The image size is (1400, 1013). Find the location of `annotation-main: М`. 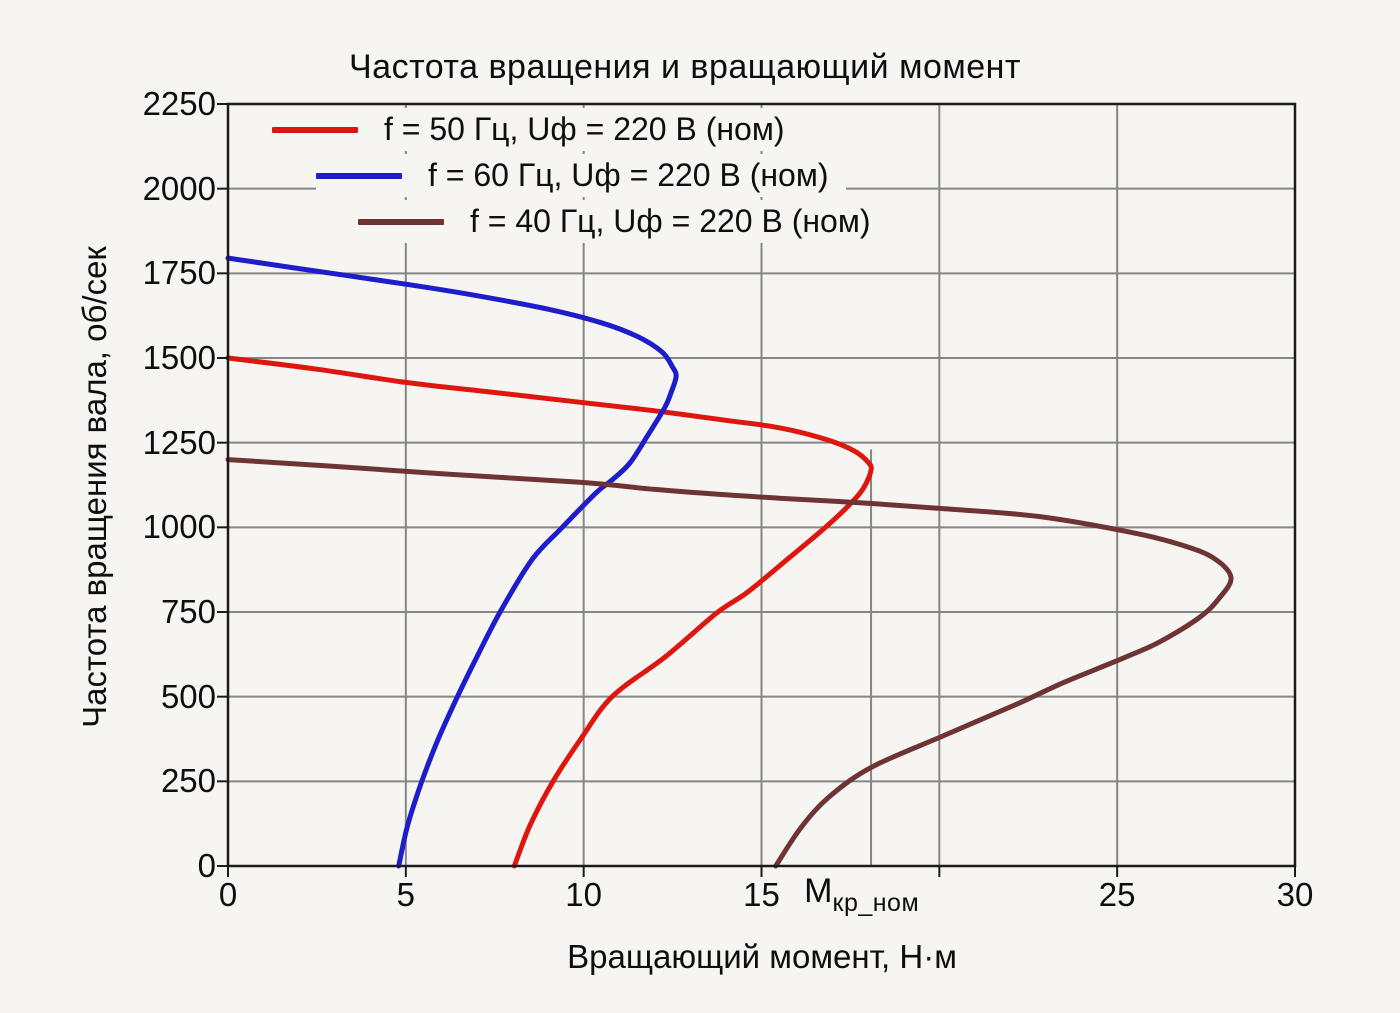

annotation-main: М is located at coordinates (818, 891).